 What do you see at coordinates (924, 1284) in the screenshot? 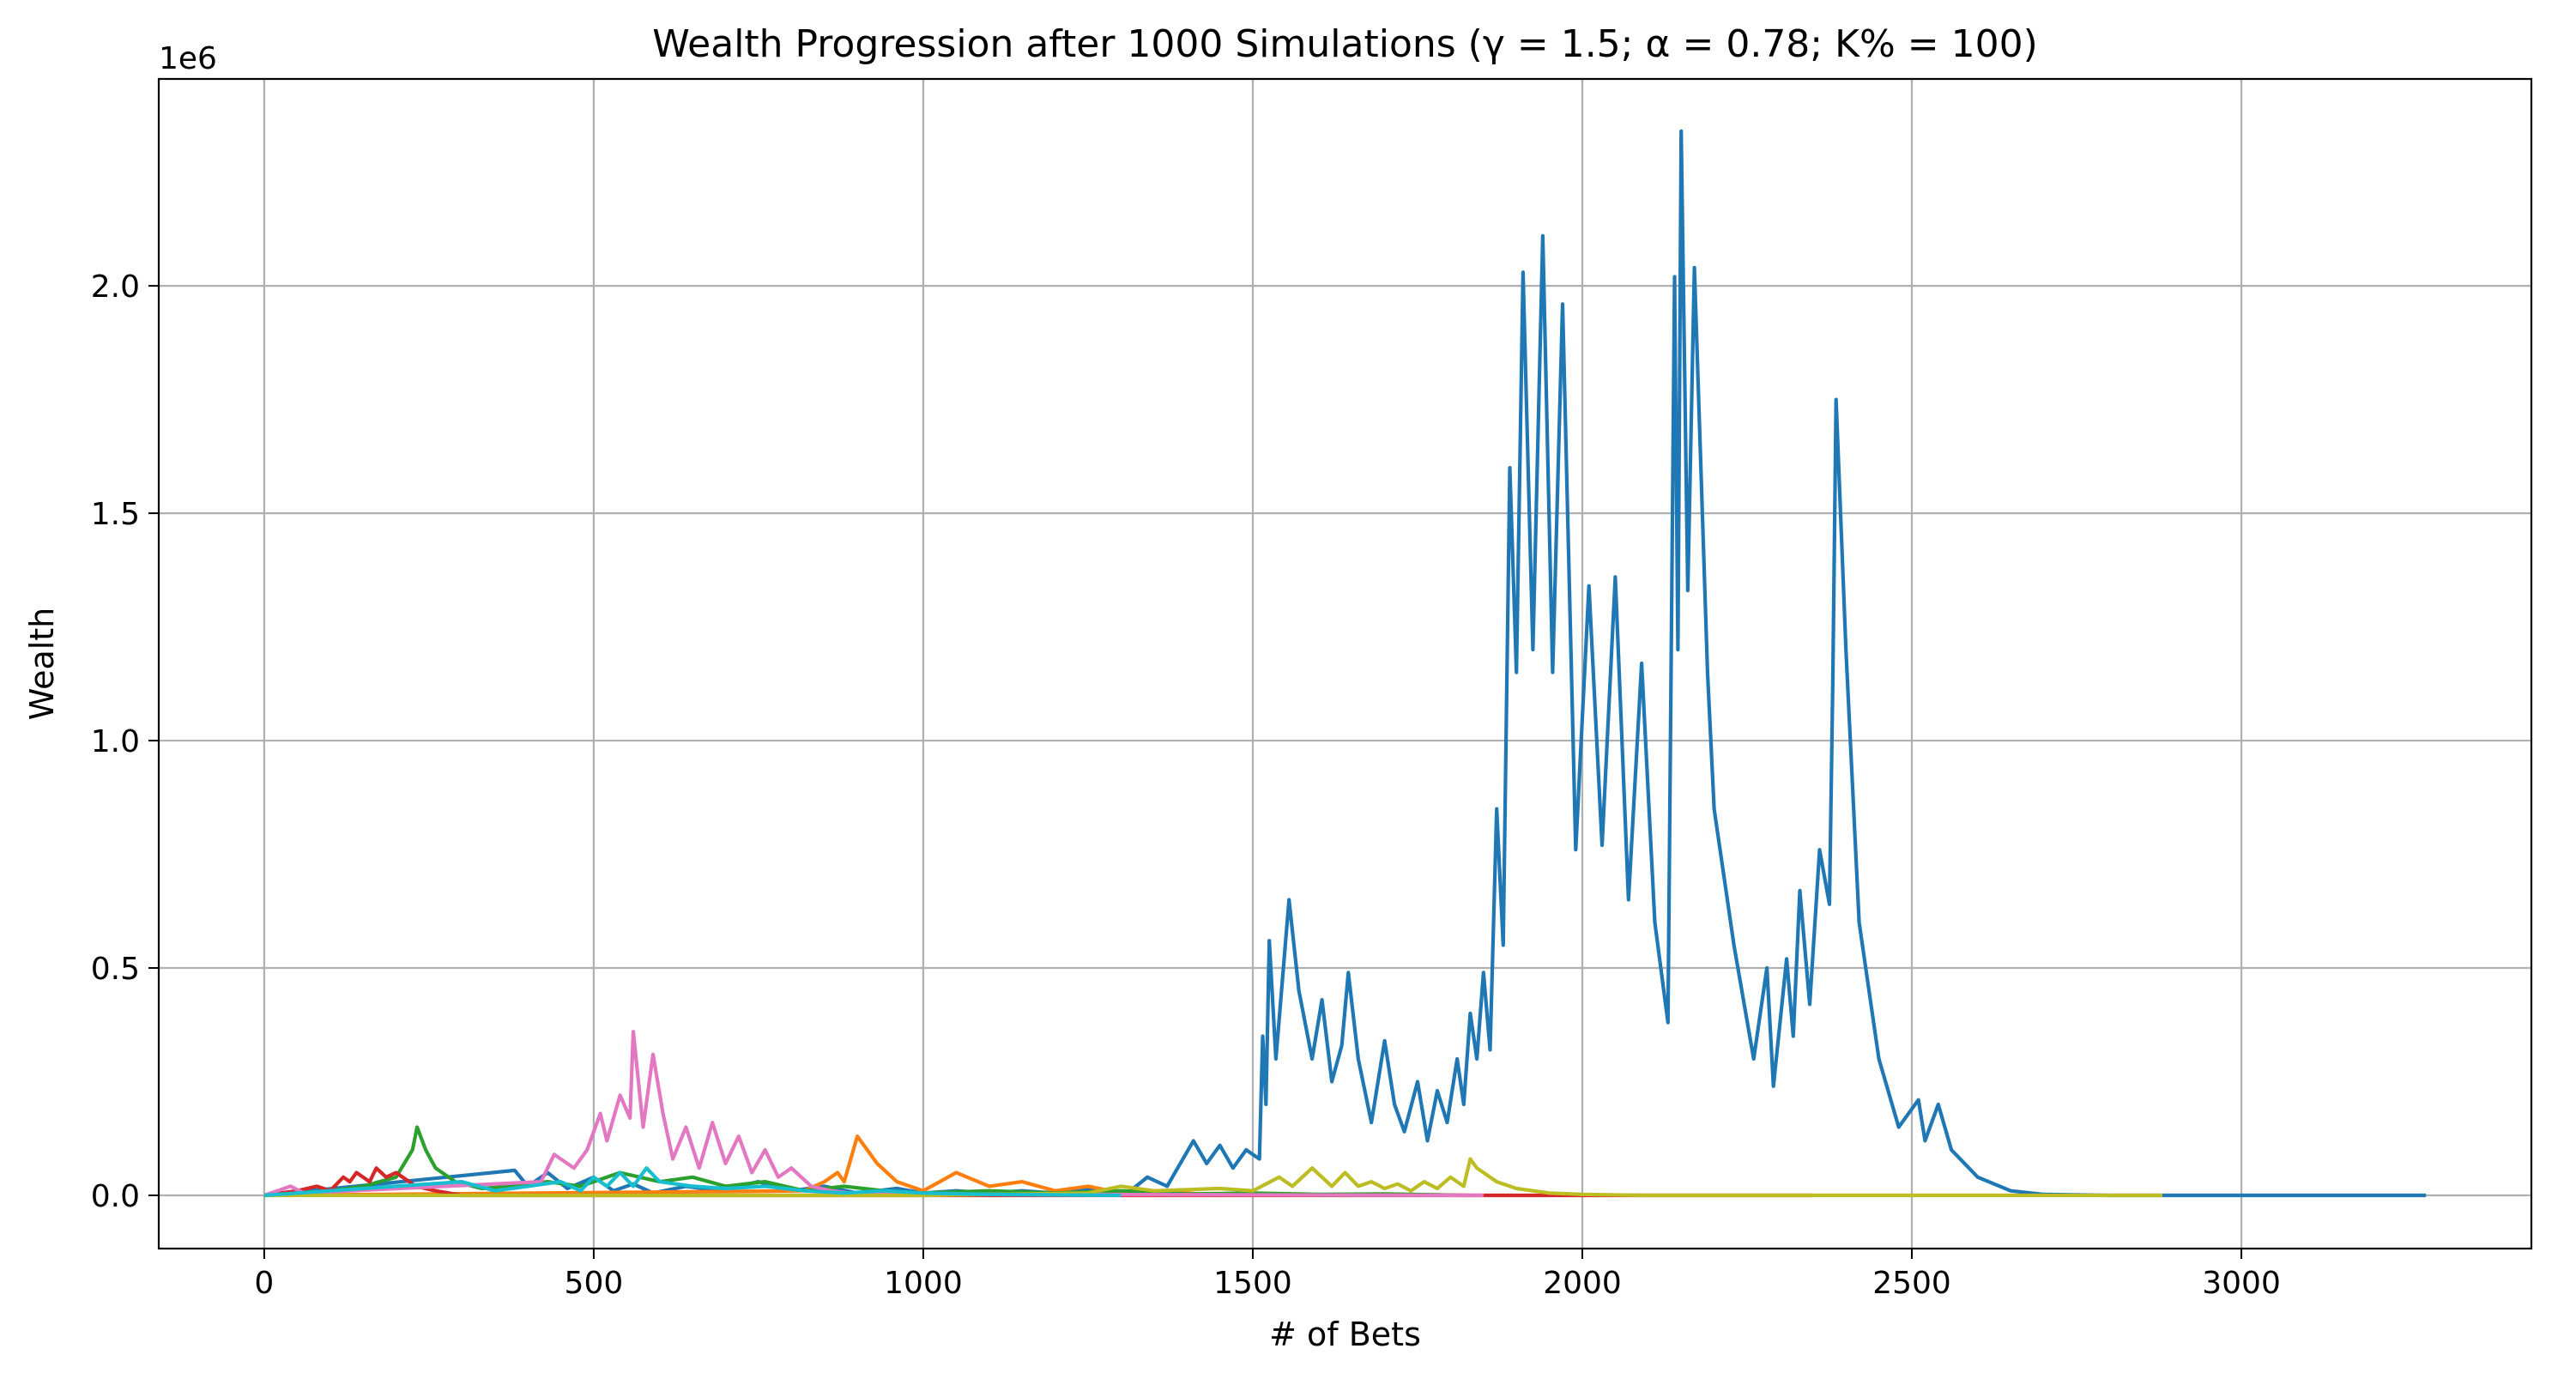
I see `x-tick-label: 1000` at bounding box center [924, 1284].